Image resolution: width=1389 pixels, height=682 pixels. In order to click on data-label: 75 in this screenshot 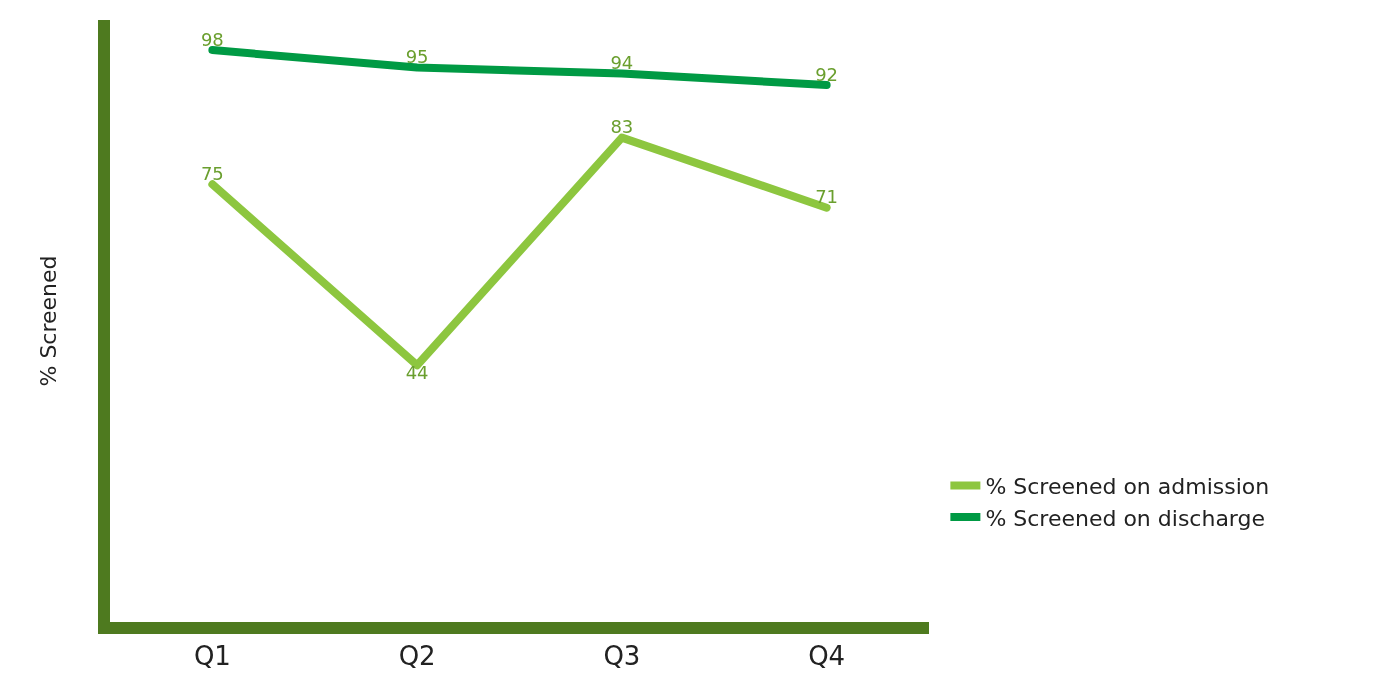, I will do `click(212, 173)`.